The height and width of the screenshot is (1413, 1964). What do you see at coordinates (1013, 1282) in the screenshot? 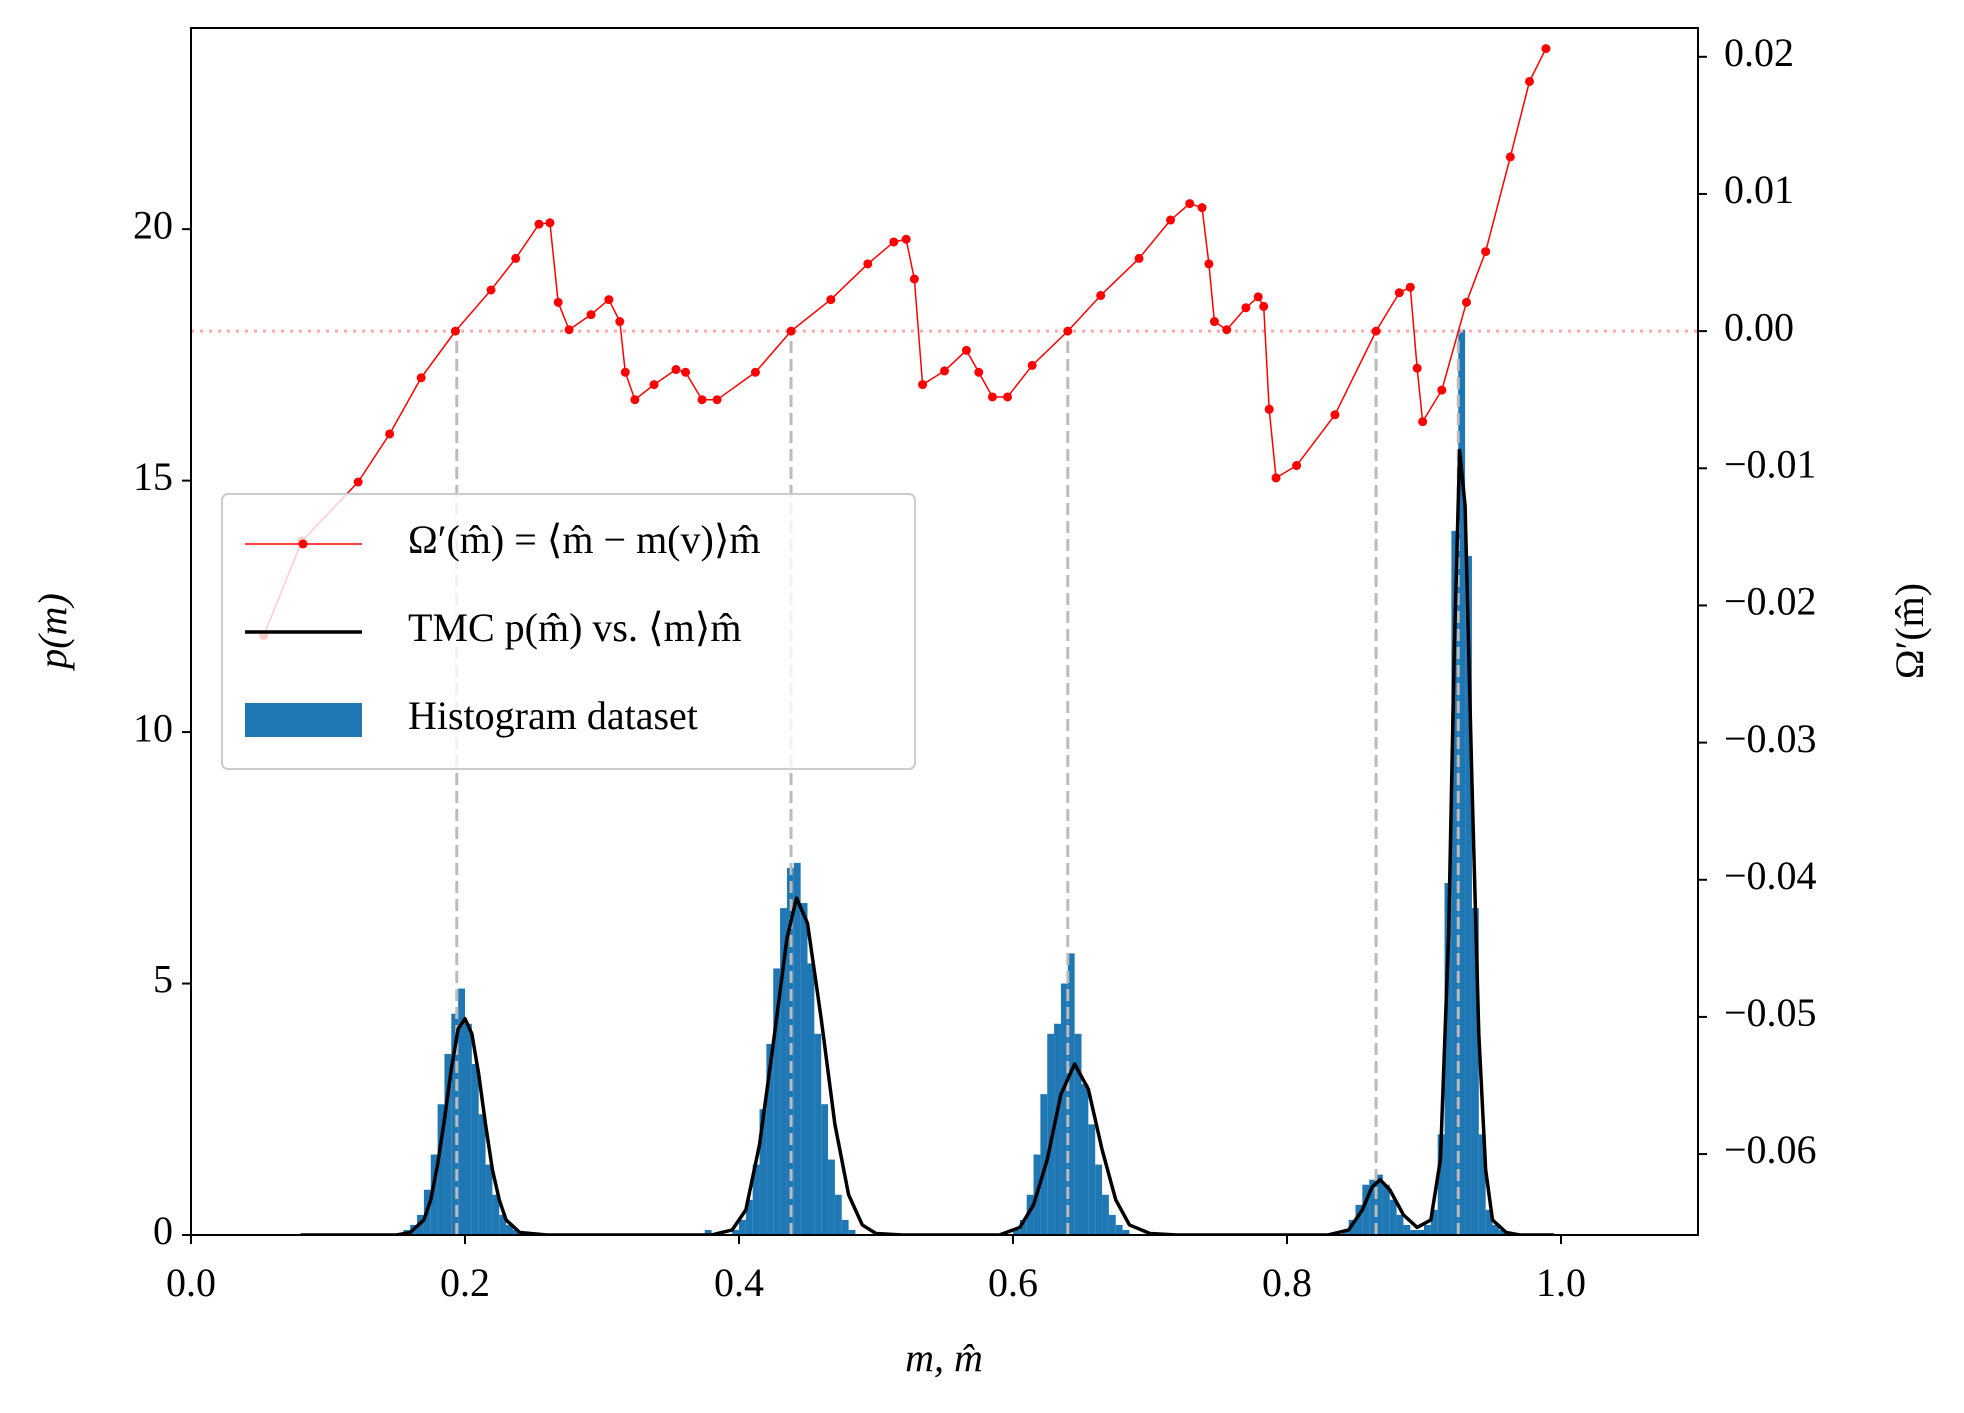
I see `x-tick-label: 0.6` at bounding box center [1013, 1282].